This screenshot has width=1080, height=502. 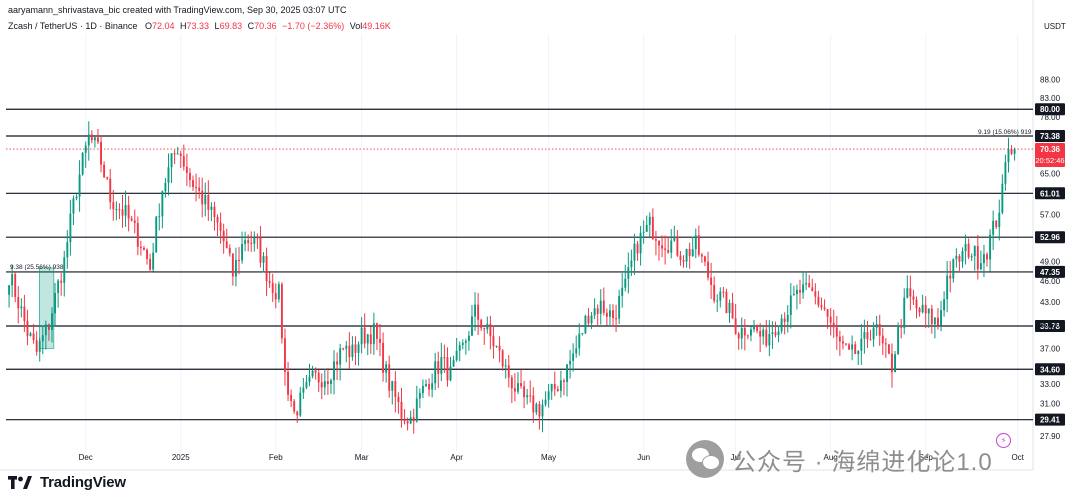 I want to click on level-label: 34.60, so click(x=1050, y=369).